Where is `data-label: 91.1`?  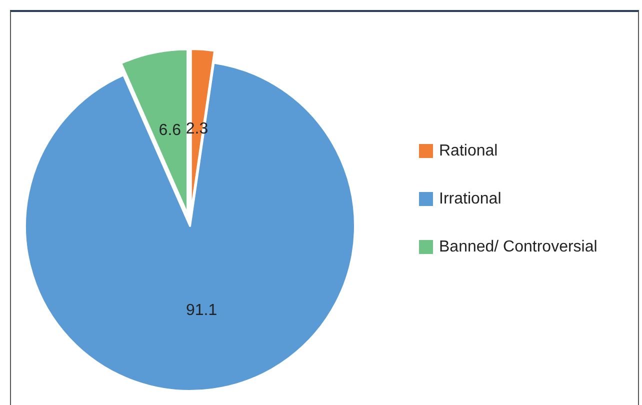 data-label: 91.1 is located at coordinates (202, 311).